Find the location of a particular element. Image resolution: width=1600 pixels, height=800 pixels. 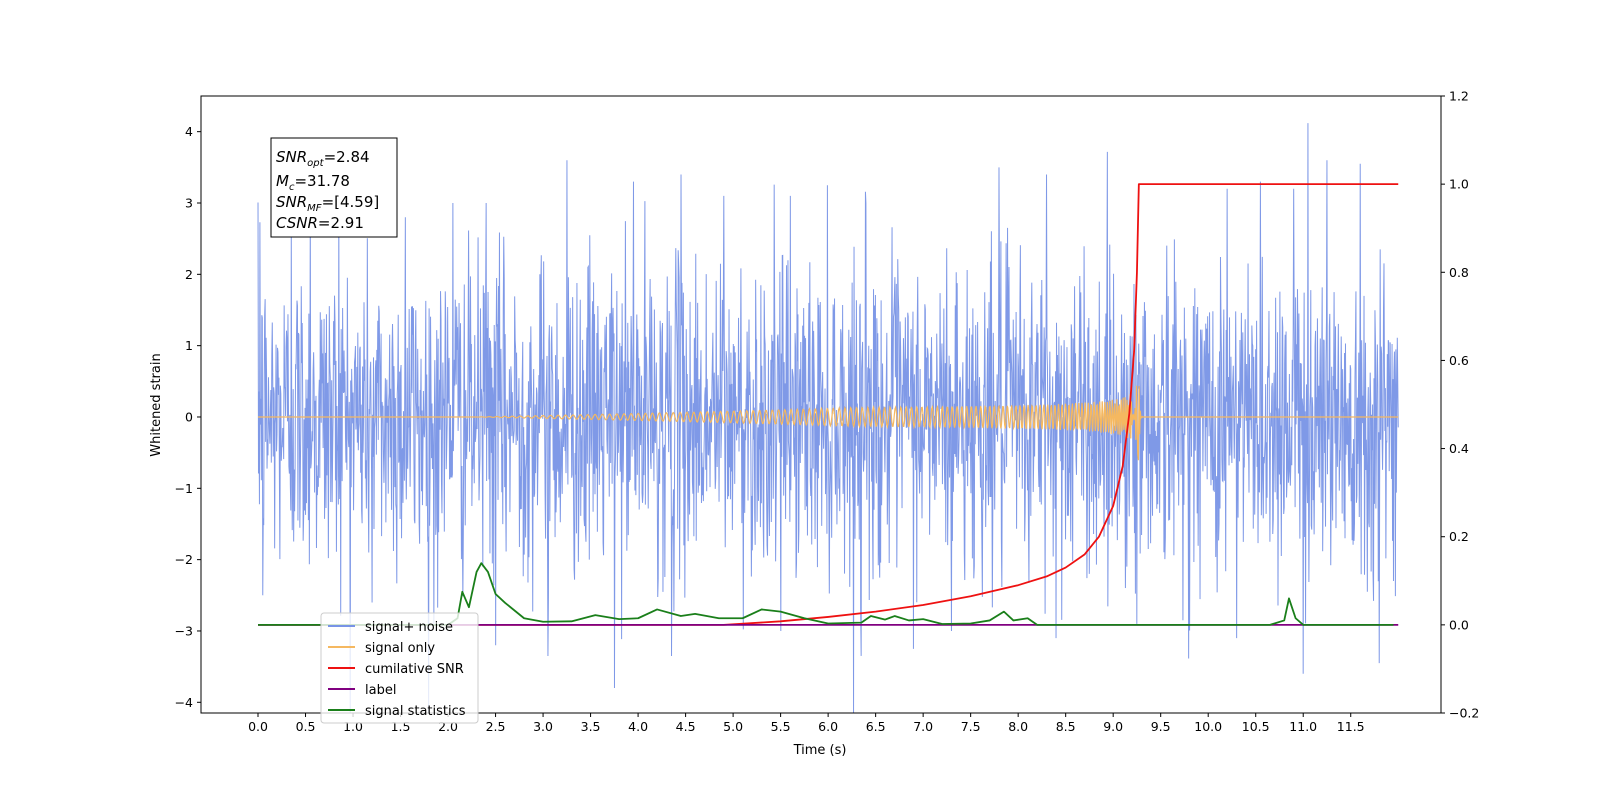

x-tick-label: 7.0 is located at coordinates (923, 726).